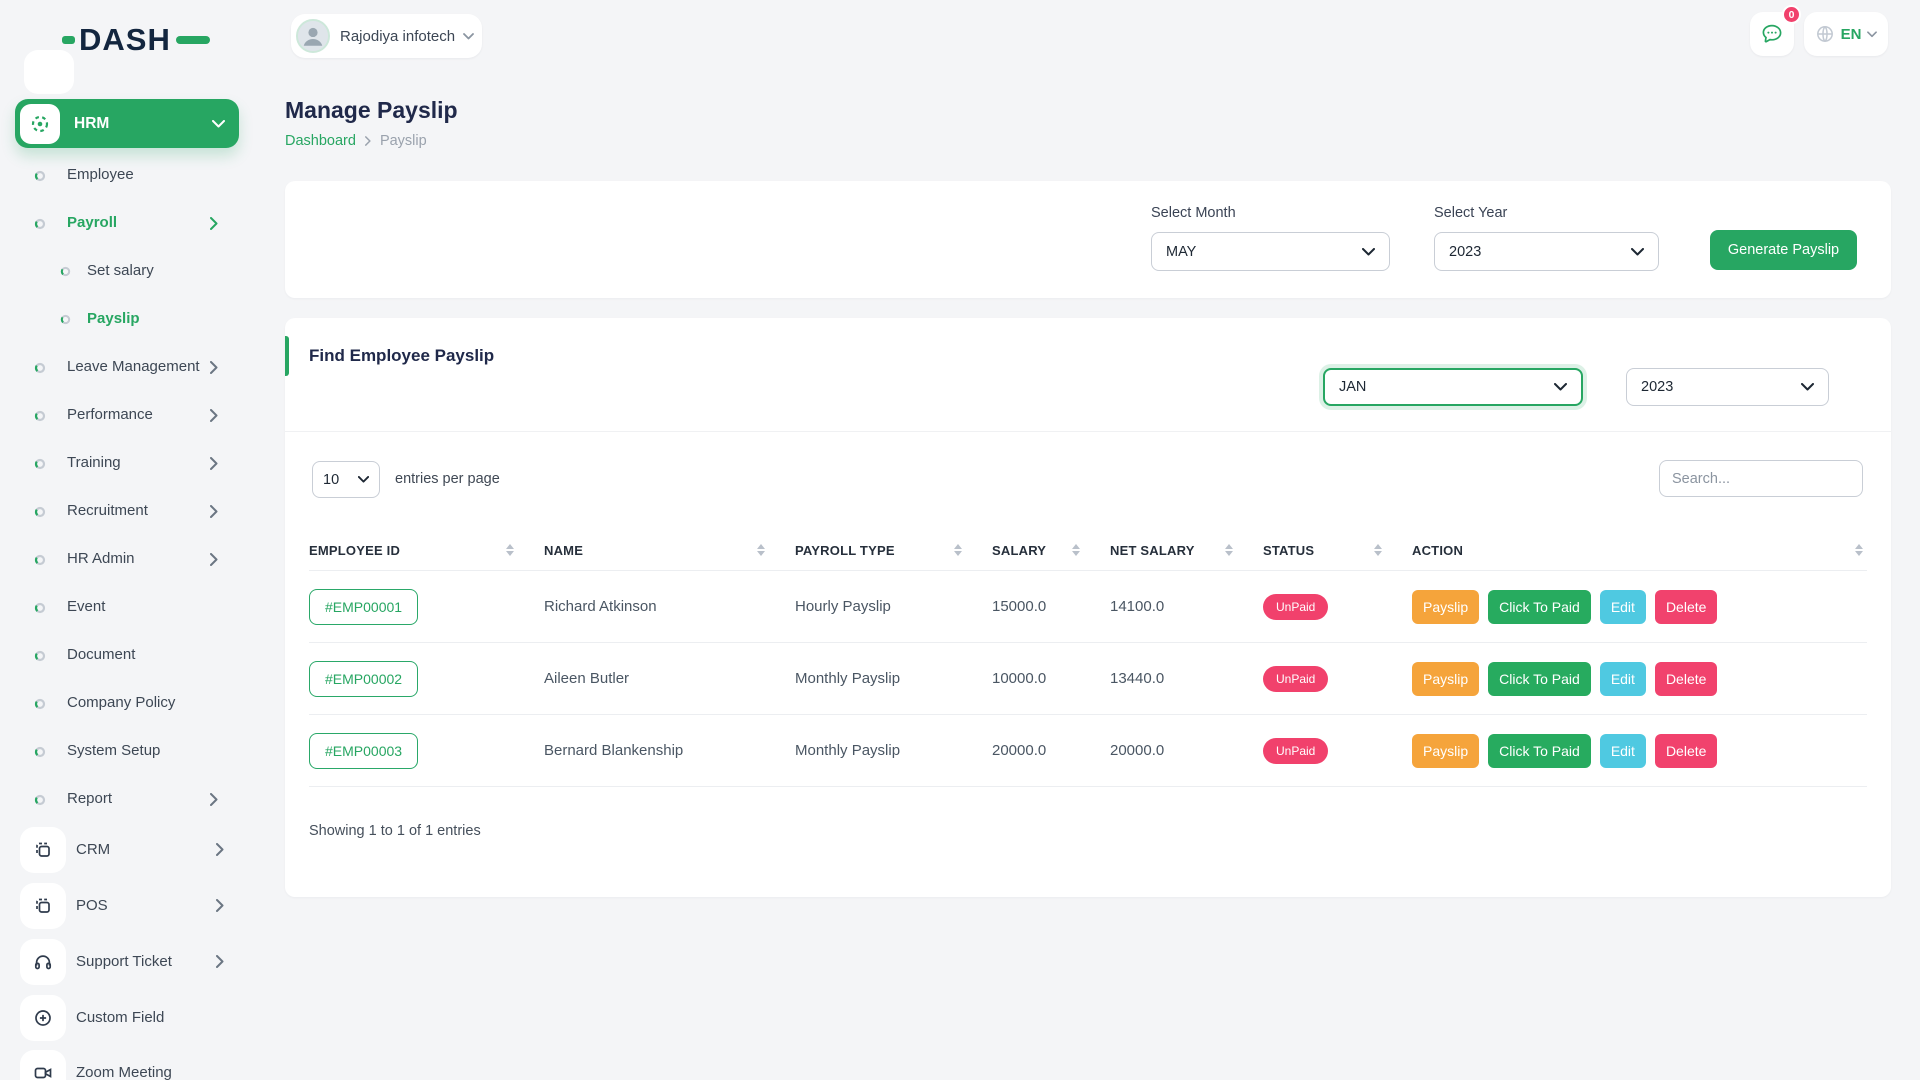 This screenshot has height=1080, width=1920. I want to click on app-logo: DASH, so click(136, 40).